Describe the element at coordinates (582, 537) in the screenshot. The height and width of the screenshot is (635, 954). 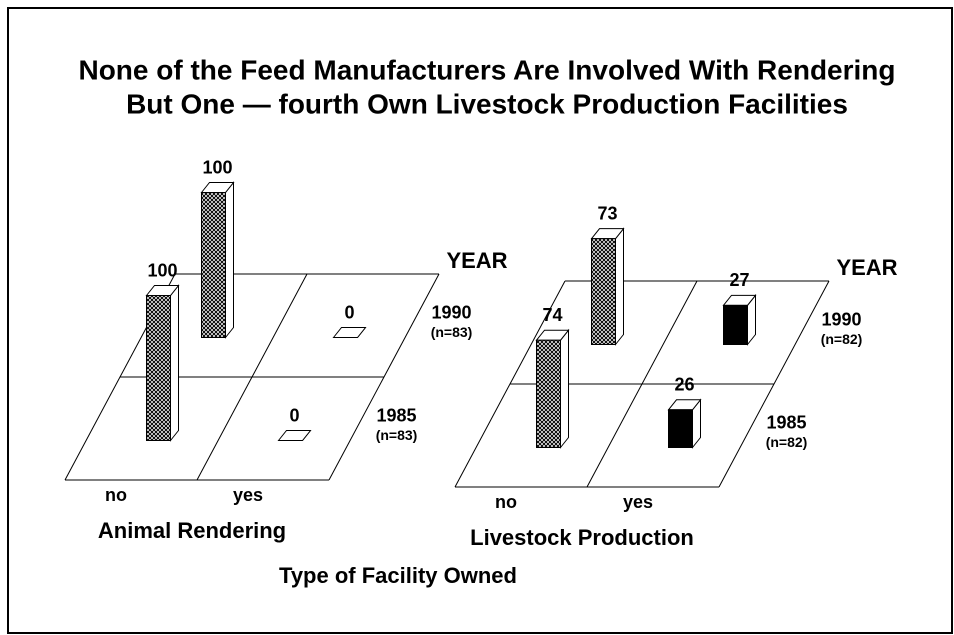
I see `panel-title: Livestock Production` at that location.